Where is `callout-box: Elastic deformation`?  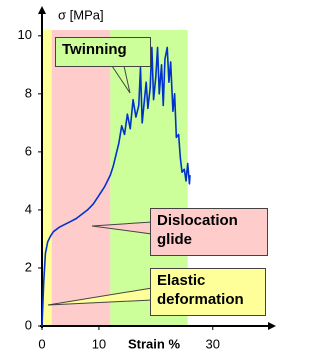
callout-box: Elastic deformation is located at coordinates (208, 292).